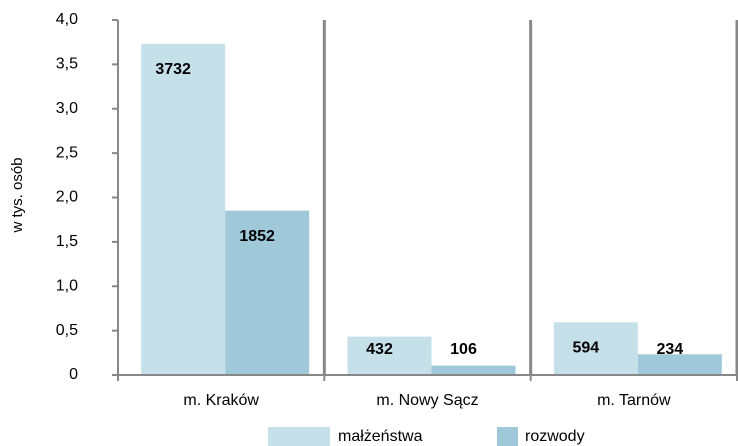  What do you see at coordinates (173, 69) in the screenshot?
I see `data-label: 3732` at bounding box center [173, 69].